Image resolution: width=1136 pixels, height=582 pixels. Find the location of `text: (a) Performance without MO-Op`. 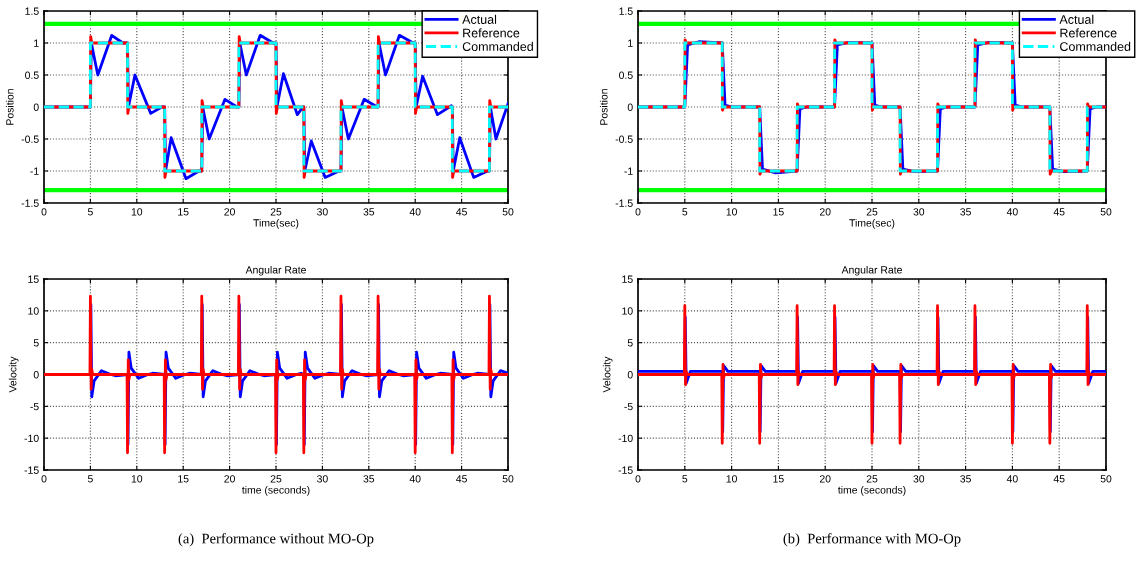

text: (a) Performance without MO-Op is located at coordinates (276, 540).